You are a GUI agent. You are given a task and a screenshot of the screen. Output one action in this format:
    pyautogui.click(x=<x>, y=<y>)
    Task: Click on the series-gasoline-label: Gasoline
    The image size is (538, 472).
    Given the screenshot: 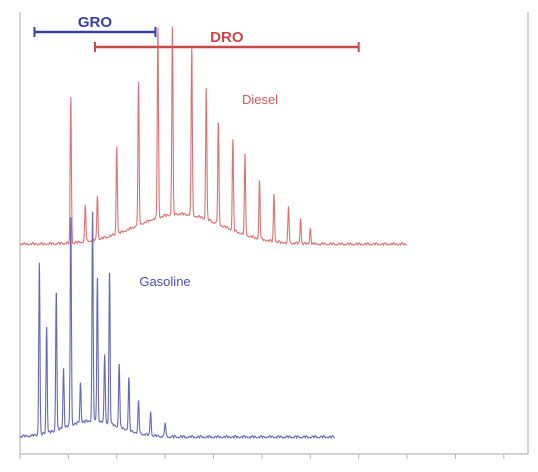 What is the action you would take?
    pyautogui.click(x=164, y=281)
    